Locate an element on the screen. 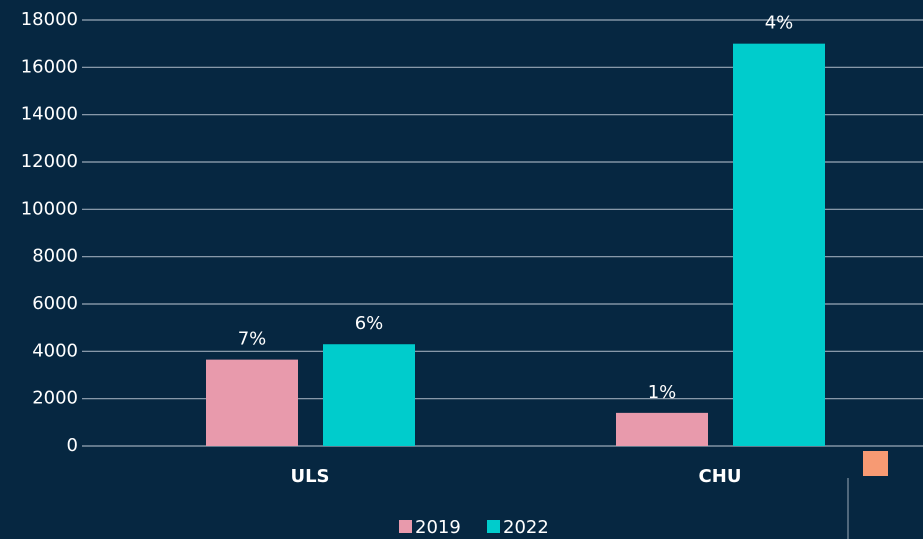  legend-label: 2022 is located at coordinates (526, 527).